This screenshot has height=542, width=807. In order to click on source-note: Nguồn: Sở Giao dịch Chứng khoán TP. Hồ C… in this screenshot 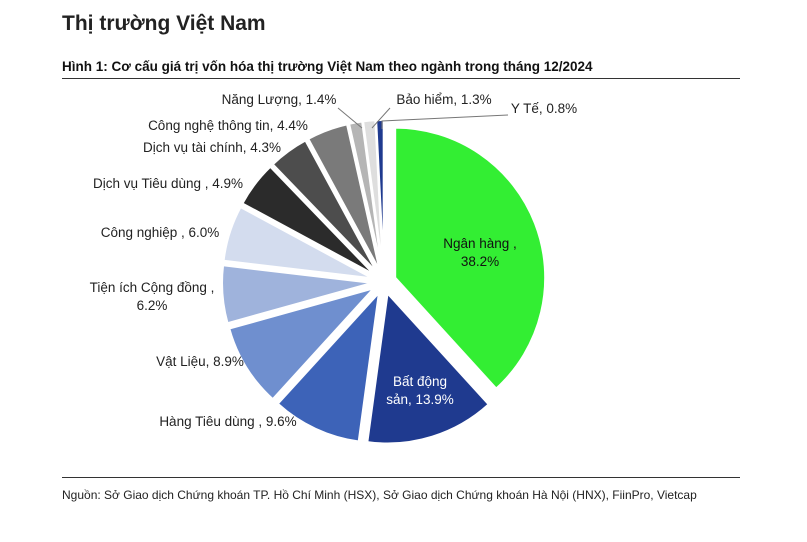, I will do `click(379, 495)`.